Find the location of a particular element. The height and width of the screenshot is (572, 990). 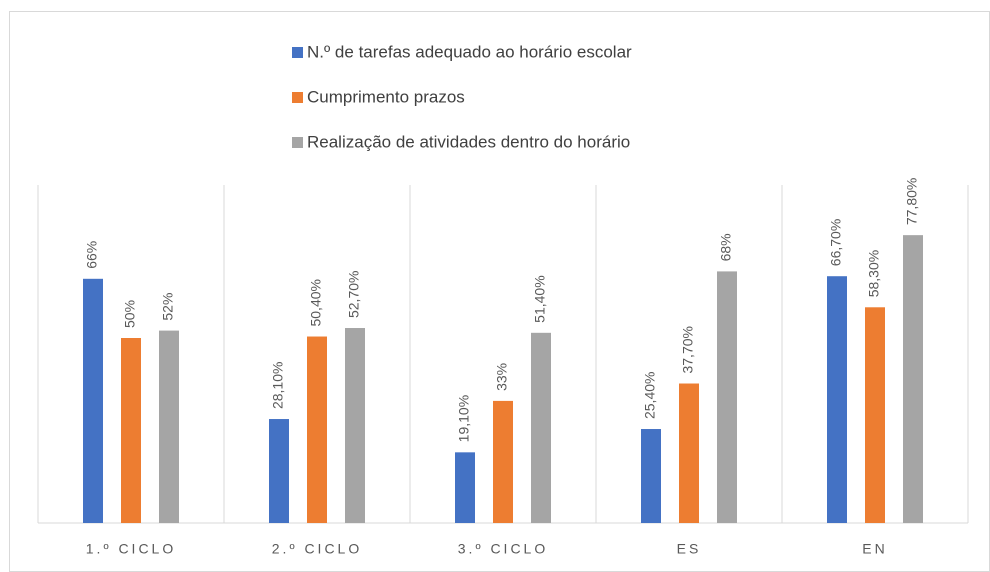

value-label: 52,70% is located at coordinates (354, 294).